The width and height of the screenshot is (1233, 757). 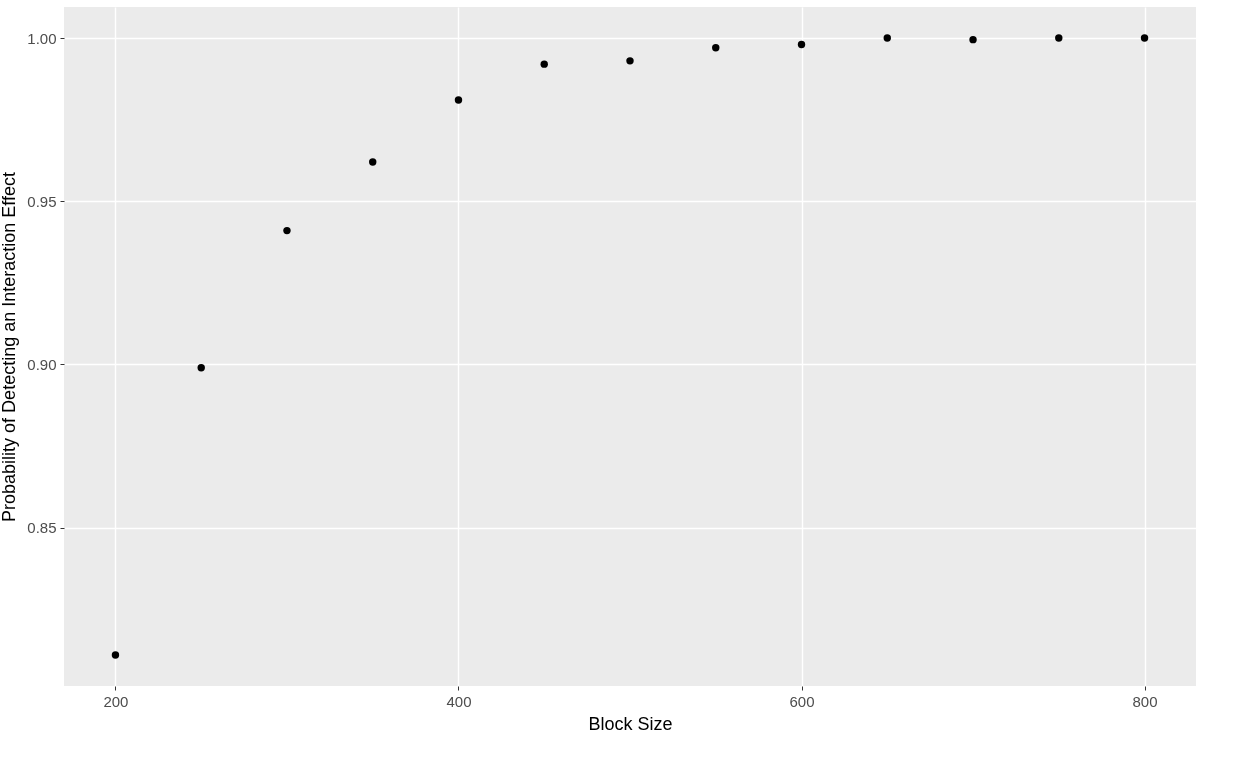 I want to click on y-axis-title: Probability of Detecting an Interaction Effect, so click(x=10, y=347).